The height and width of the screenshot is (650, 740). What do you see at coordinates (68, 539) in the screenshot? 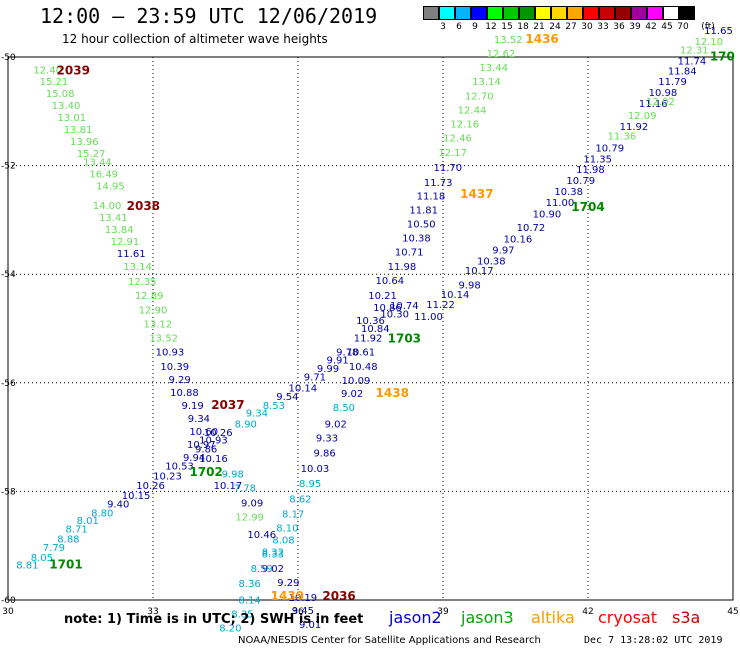
I see `wave-height-label: 8.88` at bounding box center [68, 539].